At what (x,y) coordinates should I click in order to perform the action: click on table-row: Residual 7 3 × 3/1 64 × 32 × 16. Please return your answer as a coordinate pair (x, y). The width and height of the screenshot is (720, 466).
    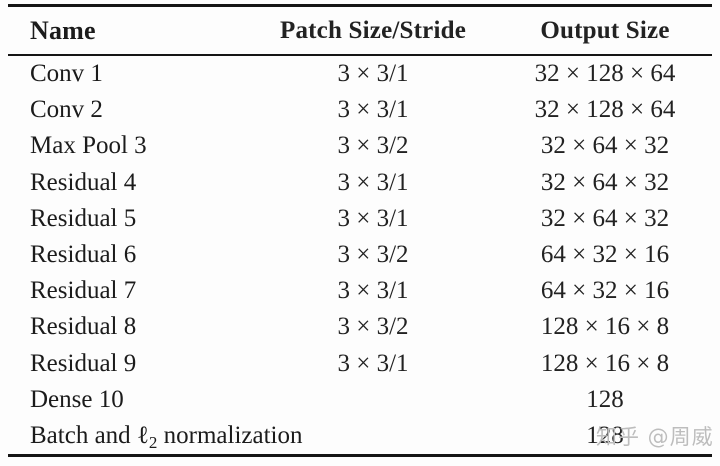
    Looking at the image, I should click on (360, 291).